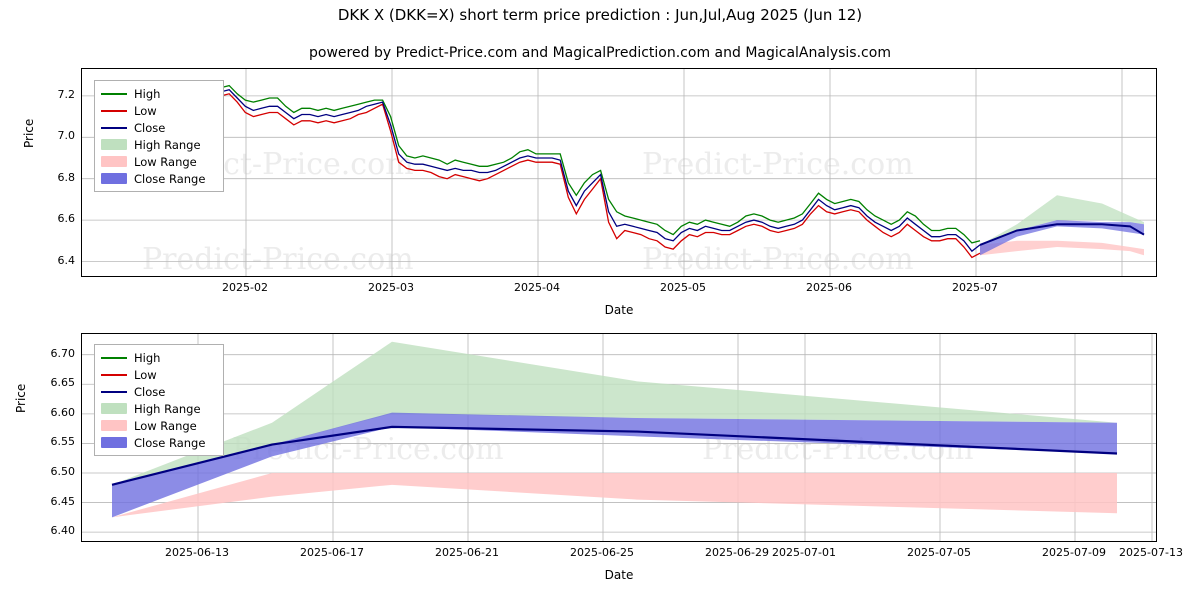 The height and width of the screenshot is (600, 1200). What do you see at coordinates (332, 552) in the screenshot?
I see `bottom-xtick: 2025-06-17` at bounding box center [332, 552].